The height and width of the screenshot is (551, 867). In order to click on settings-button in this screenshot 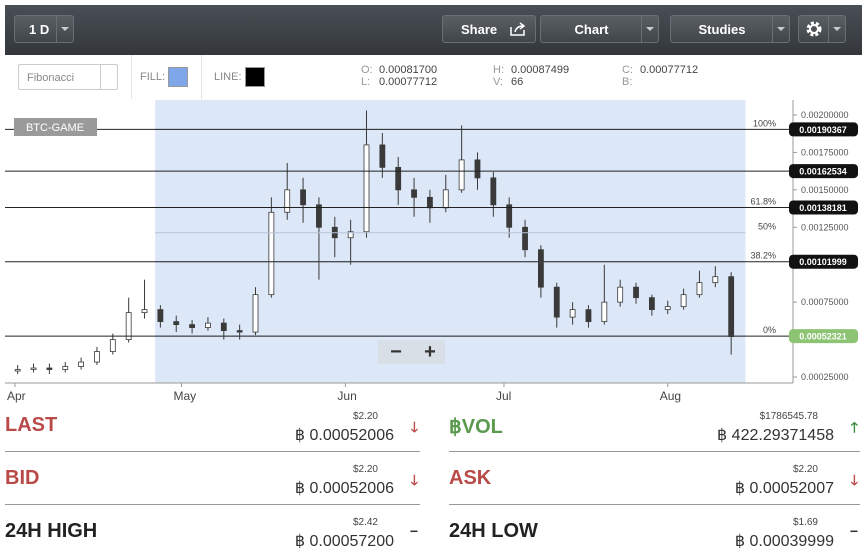, I will do `click(822, 29)`.